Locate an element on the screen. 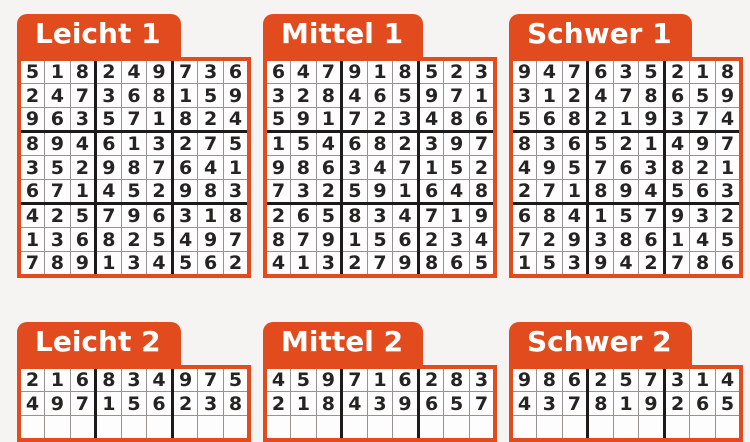  puzzle-title: Mittel 1 is located at coordinates (342, 33).